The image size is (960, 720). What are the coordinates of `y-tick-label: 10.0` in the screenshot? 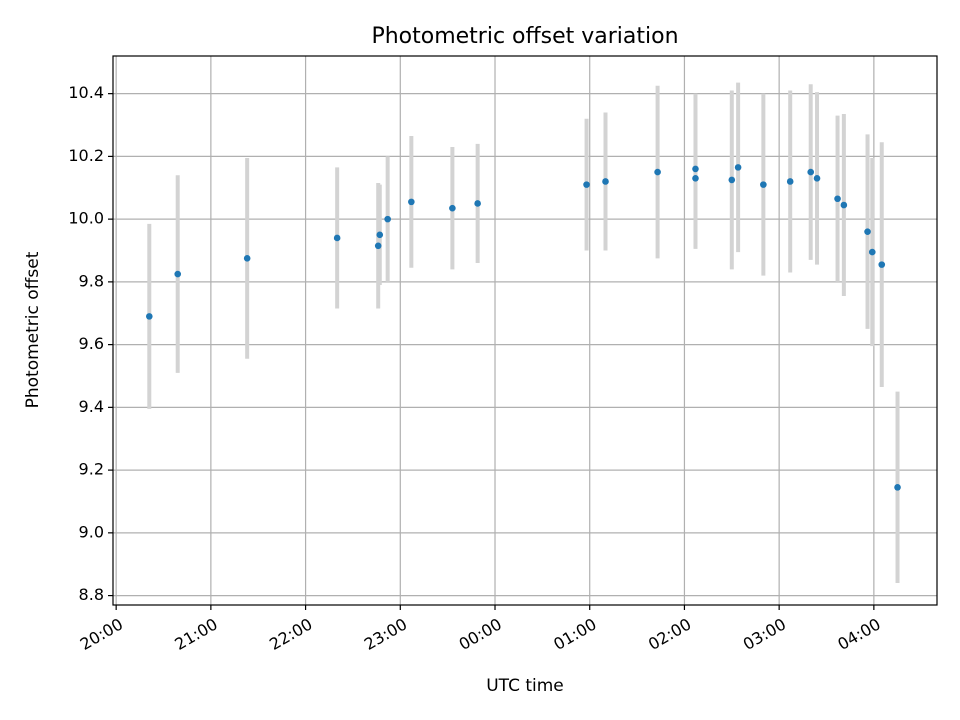 It's located at (86, 218).